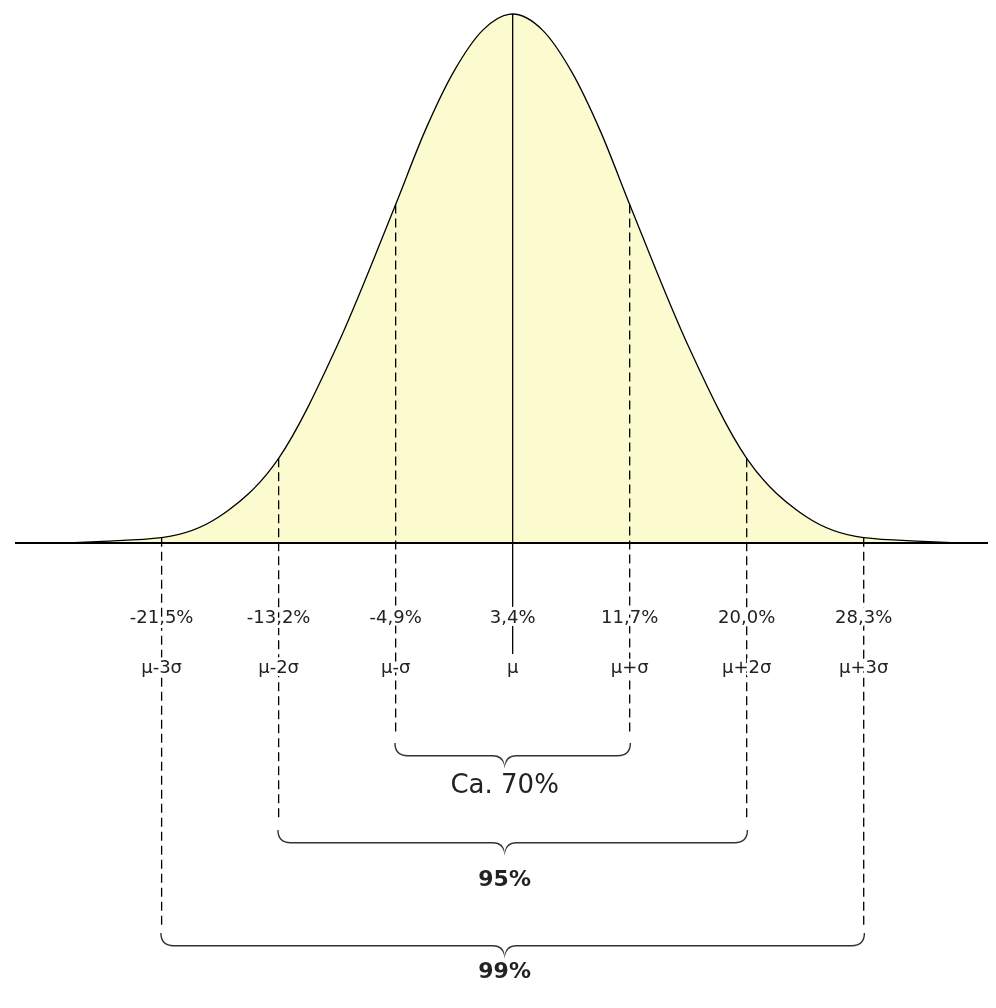 The width and height of the screenshot is (996, 1008). Describe the element at coordinates (630, 616) in the screenshot. I see `x-tick-label: 11,7%` at that location.